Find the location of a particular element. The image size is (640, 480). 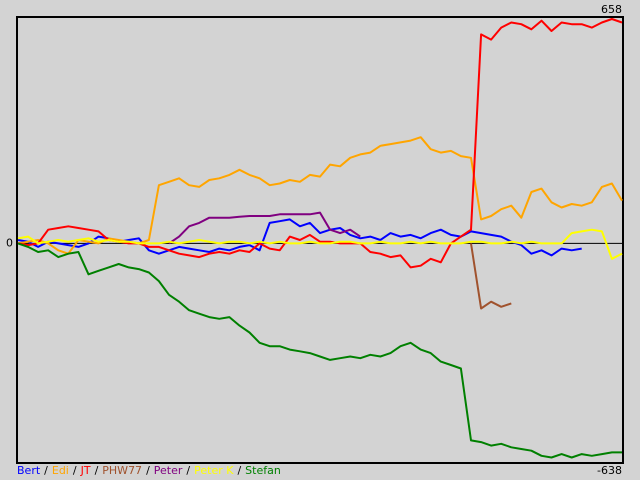

y-tick-label: 0 is located at coordinates (9, 242).